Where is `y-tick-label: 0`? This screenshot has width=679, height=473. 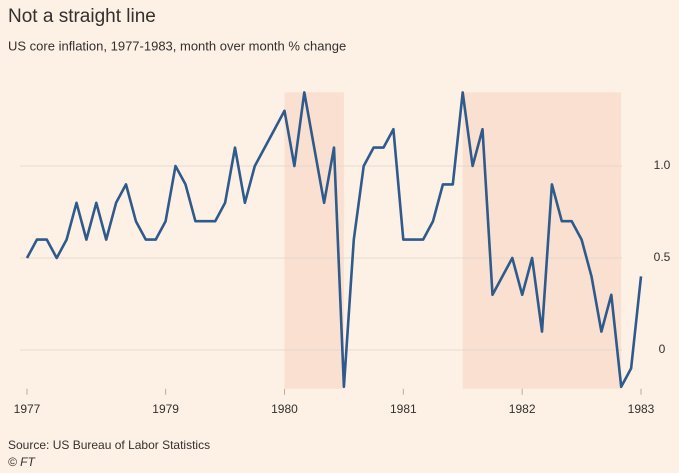
y-tick-label: 0 is located at coordinates (662, 349).